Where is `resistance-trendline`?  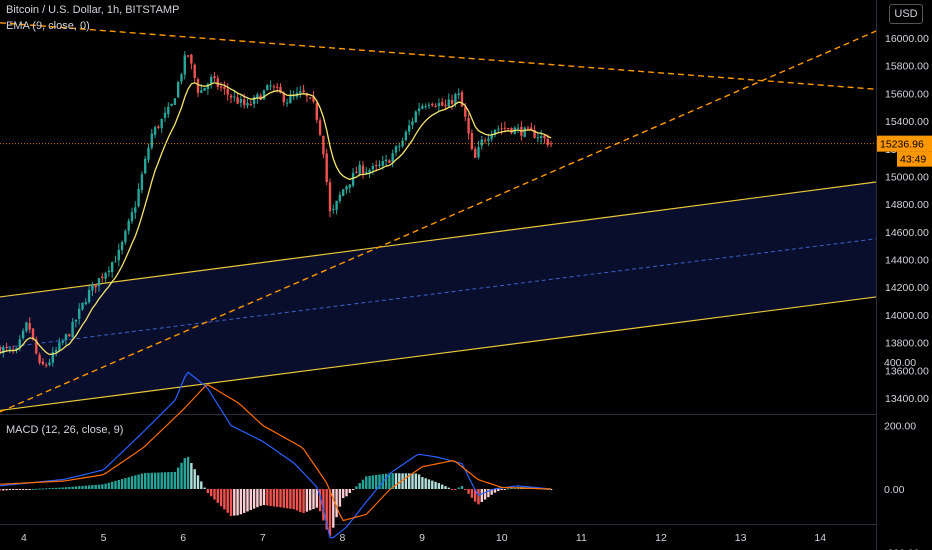
resistance-trendline is located at coordinates (438, 56).